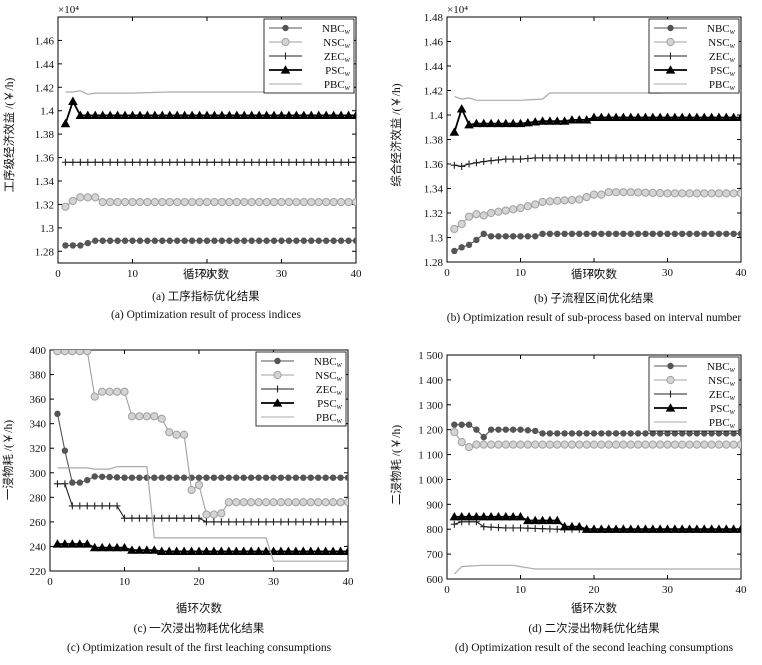  I want to click on legend-label: PBCw, so click(337, 85).